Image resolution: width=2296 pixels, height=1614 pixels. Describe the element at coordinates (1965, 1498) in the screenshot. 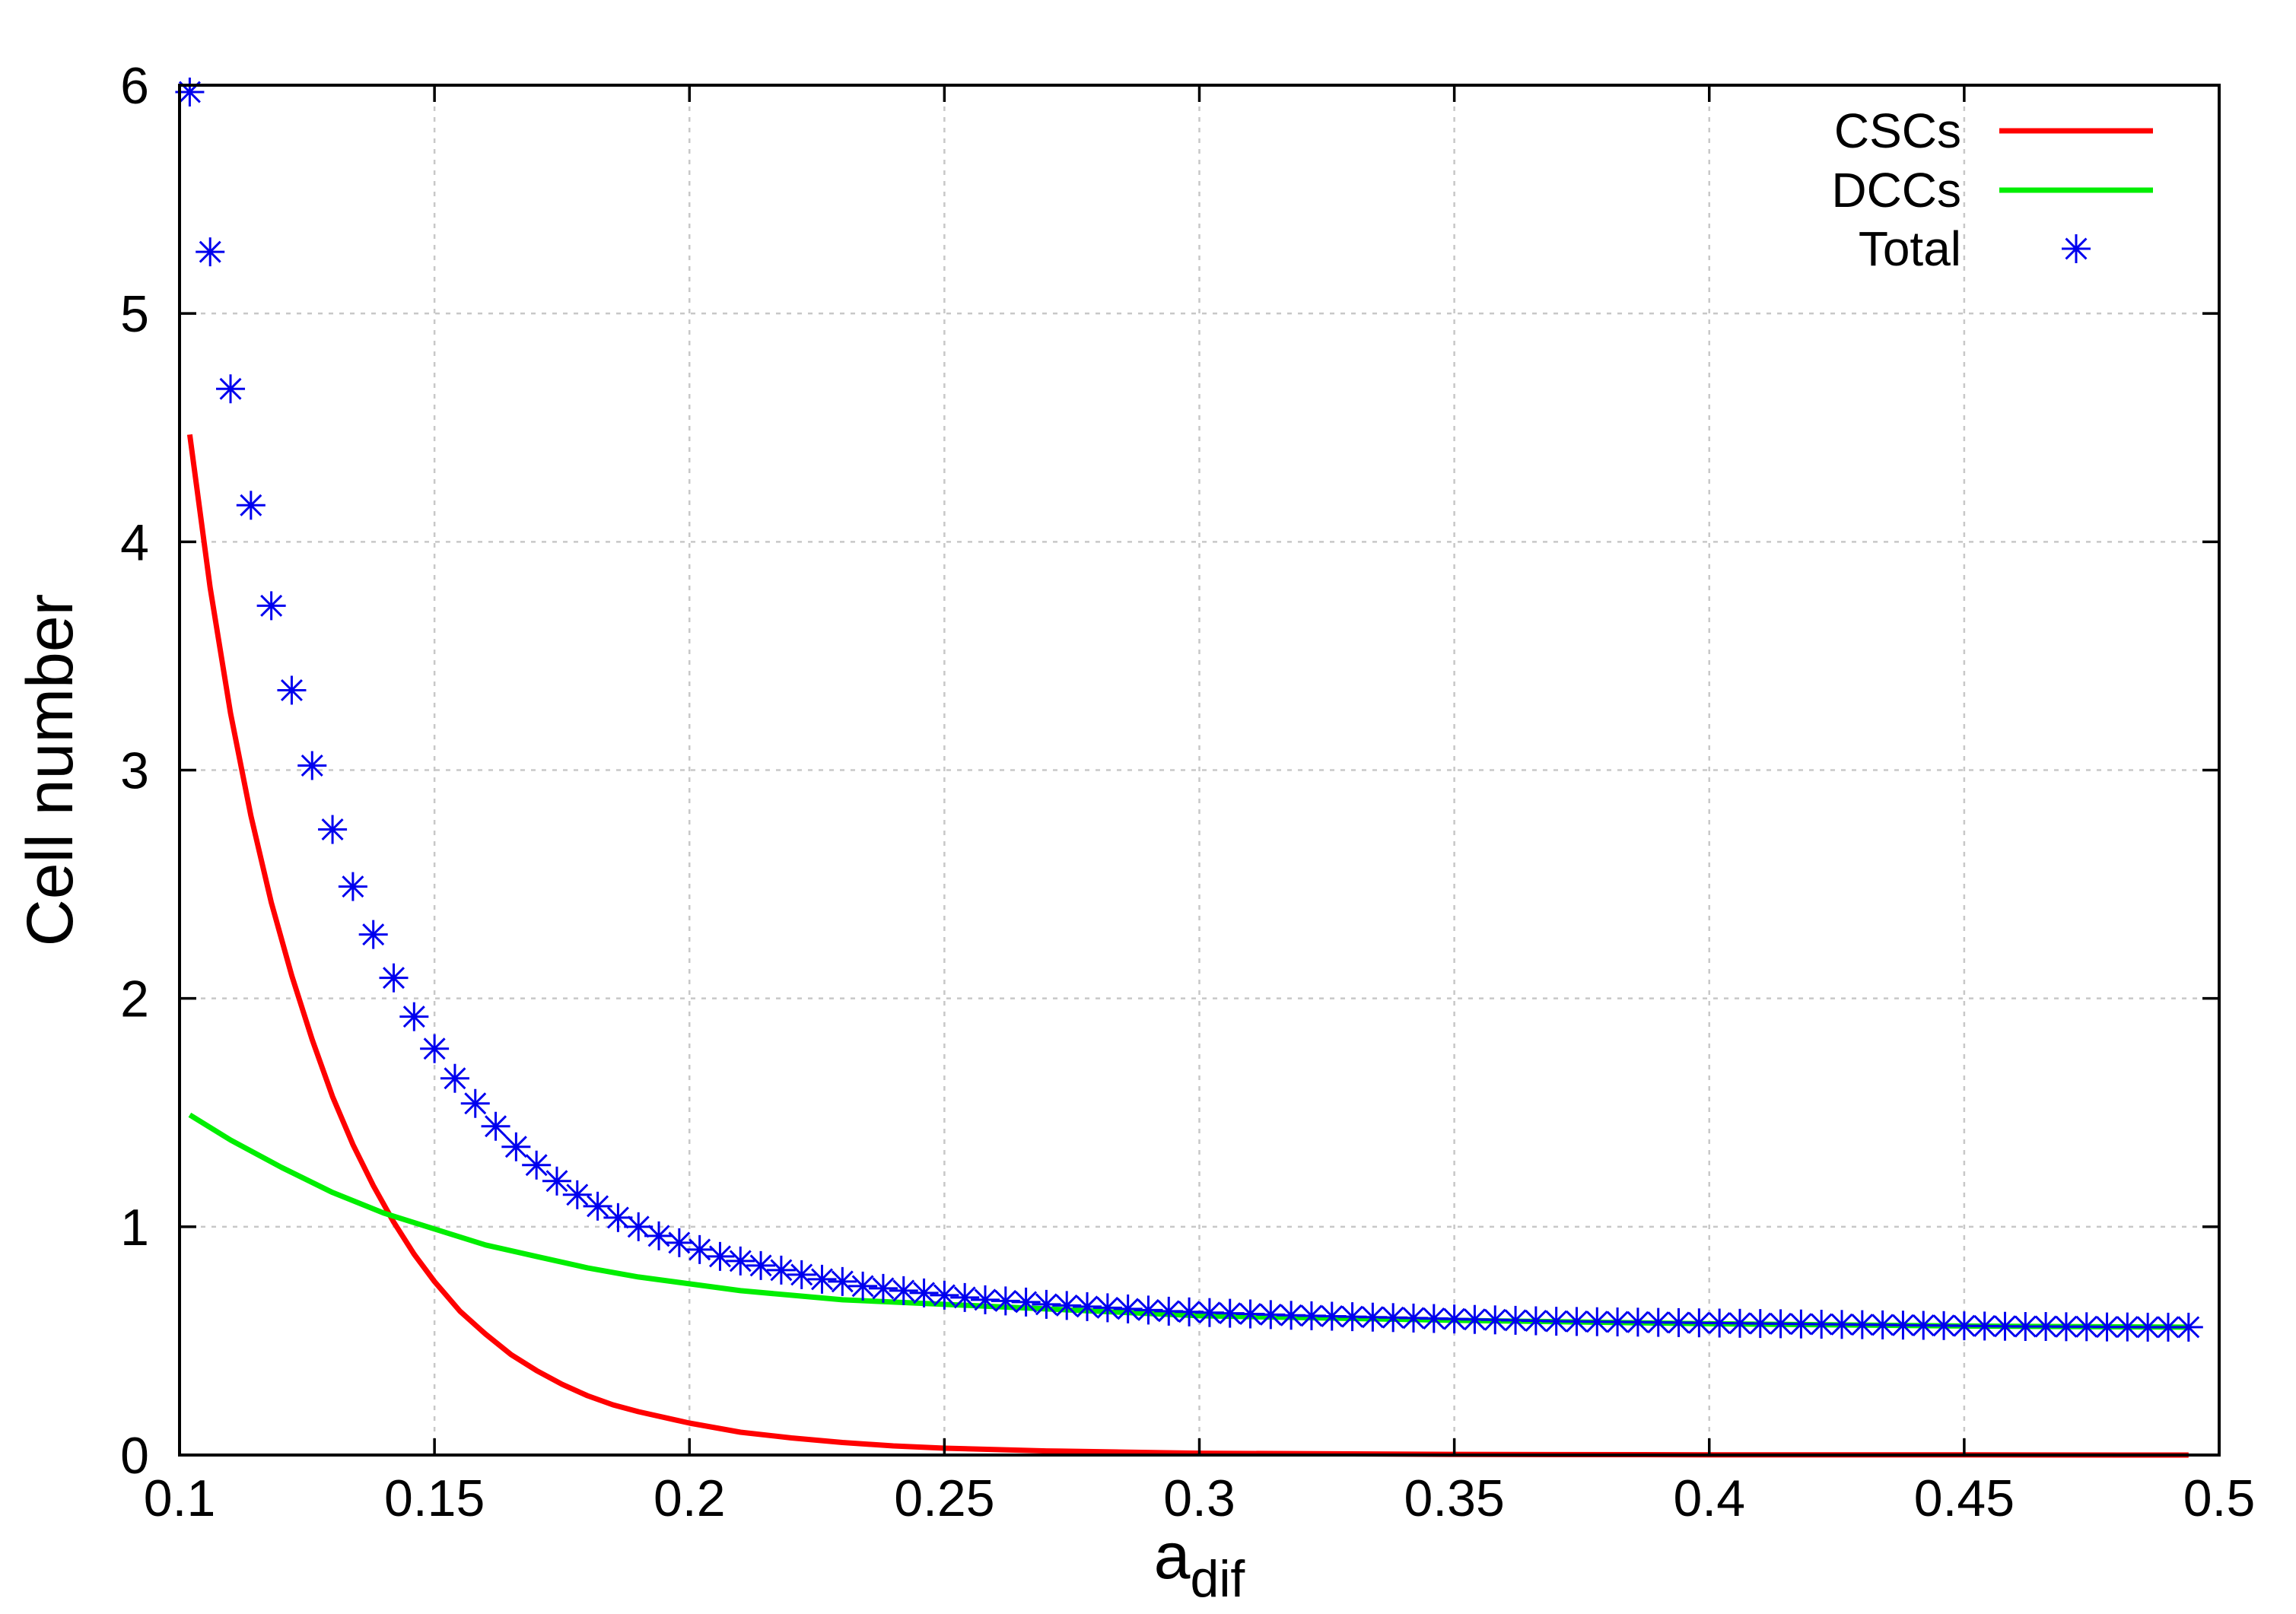

I see `x-tick-label: 0.45` at that location.